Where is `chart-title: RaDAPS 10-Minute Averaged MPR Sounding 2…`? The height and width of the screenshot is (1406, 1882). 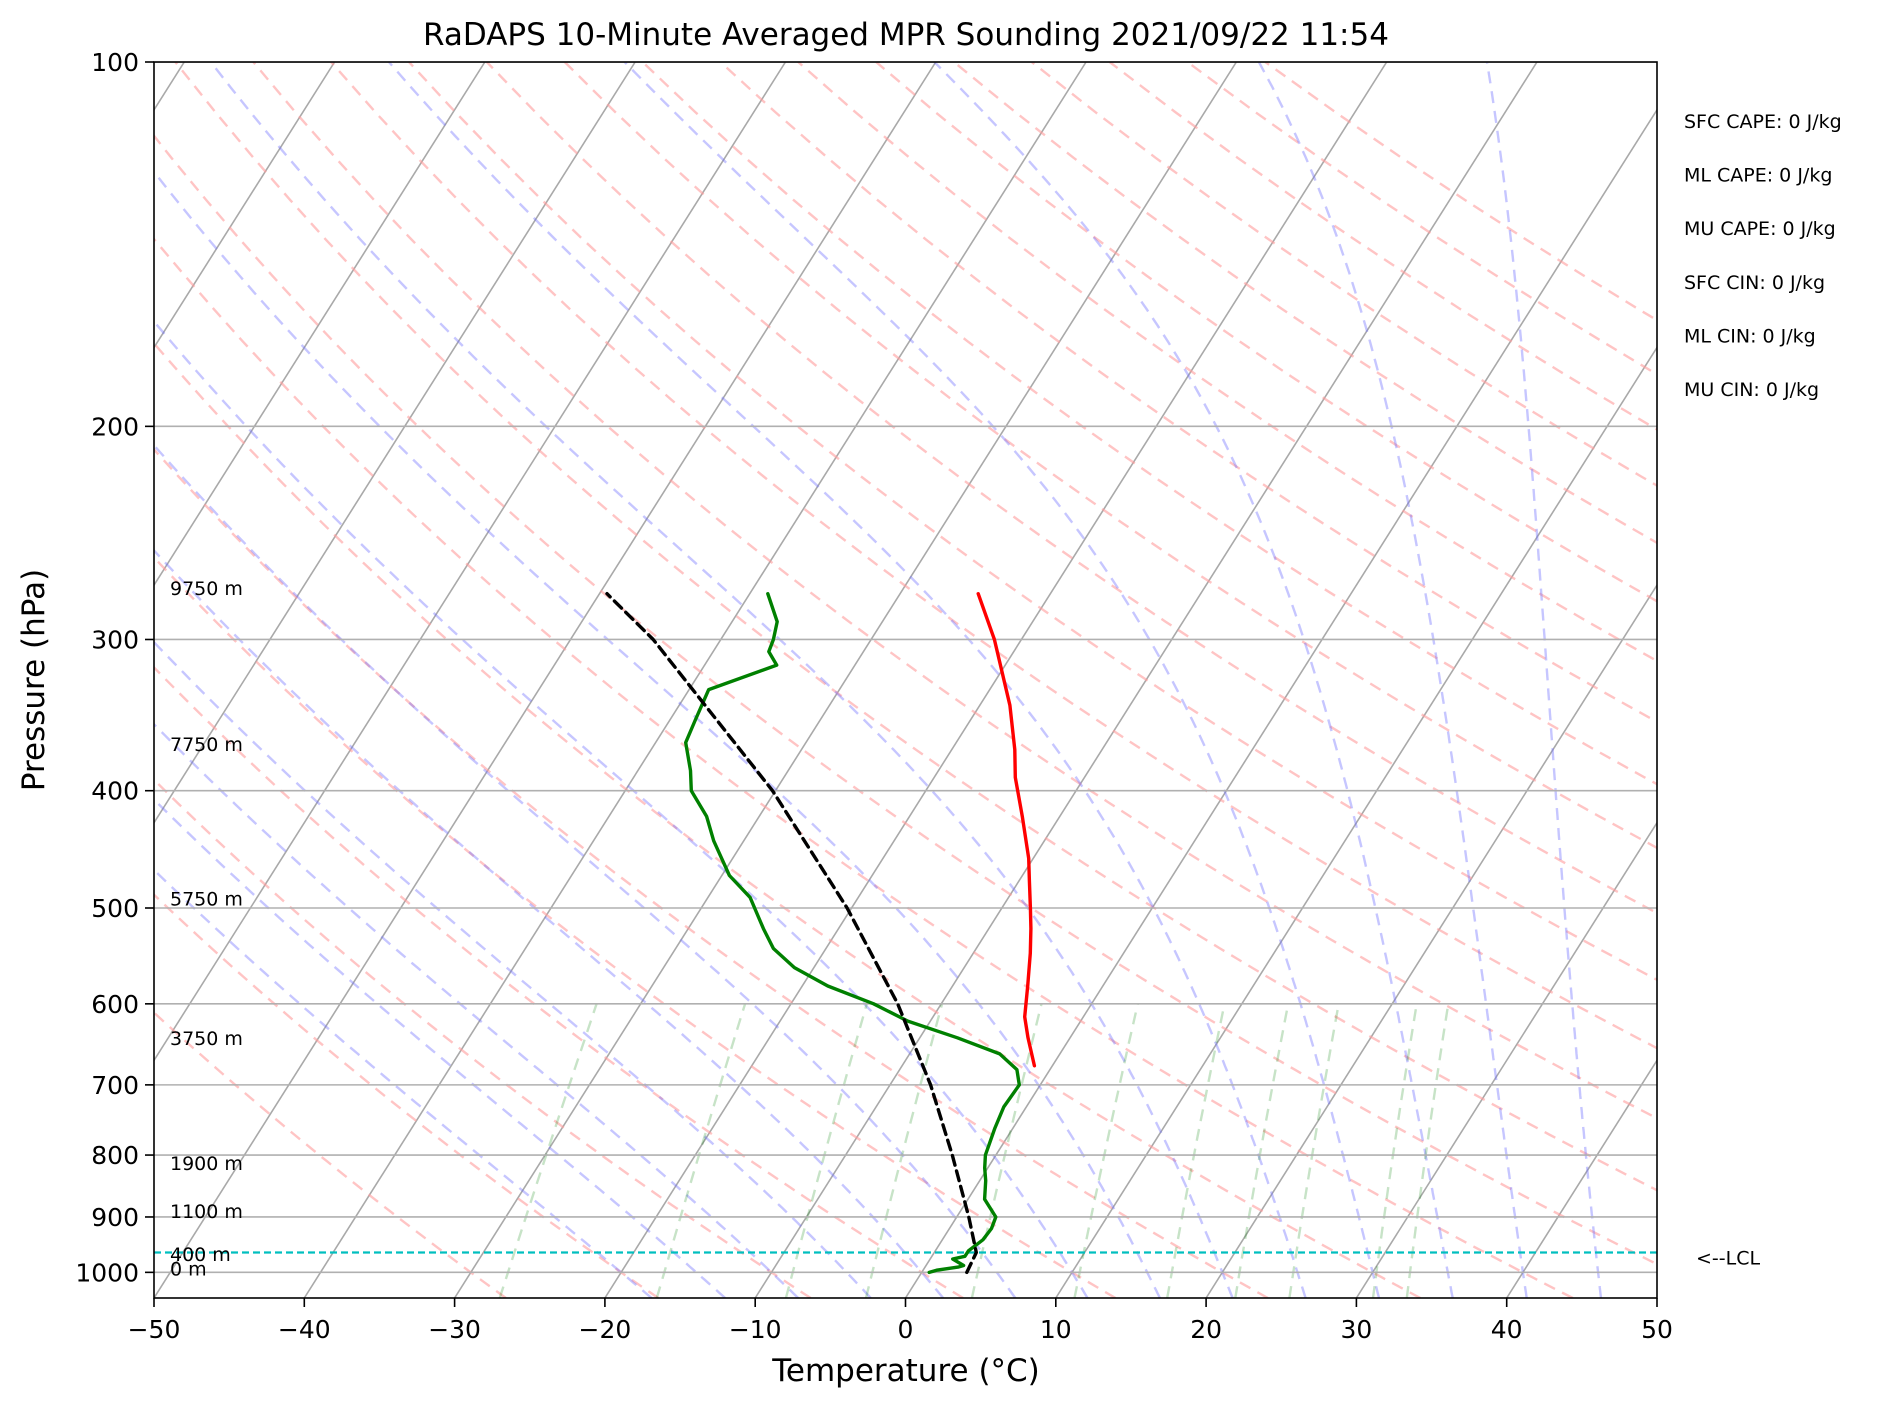
chart-title: RaDAPS 10-Minute Averaged MPR Sounding 2… is located at coordinates (906, 35).